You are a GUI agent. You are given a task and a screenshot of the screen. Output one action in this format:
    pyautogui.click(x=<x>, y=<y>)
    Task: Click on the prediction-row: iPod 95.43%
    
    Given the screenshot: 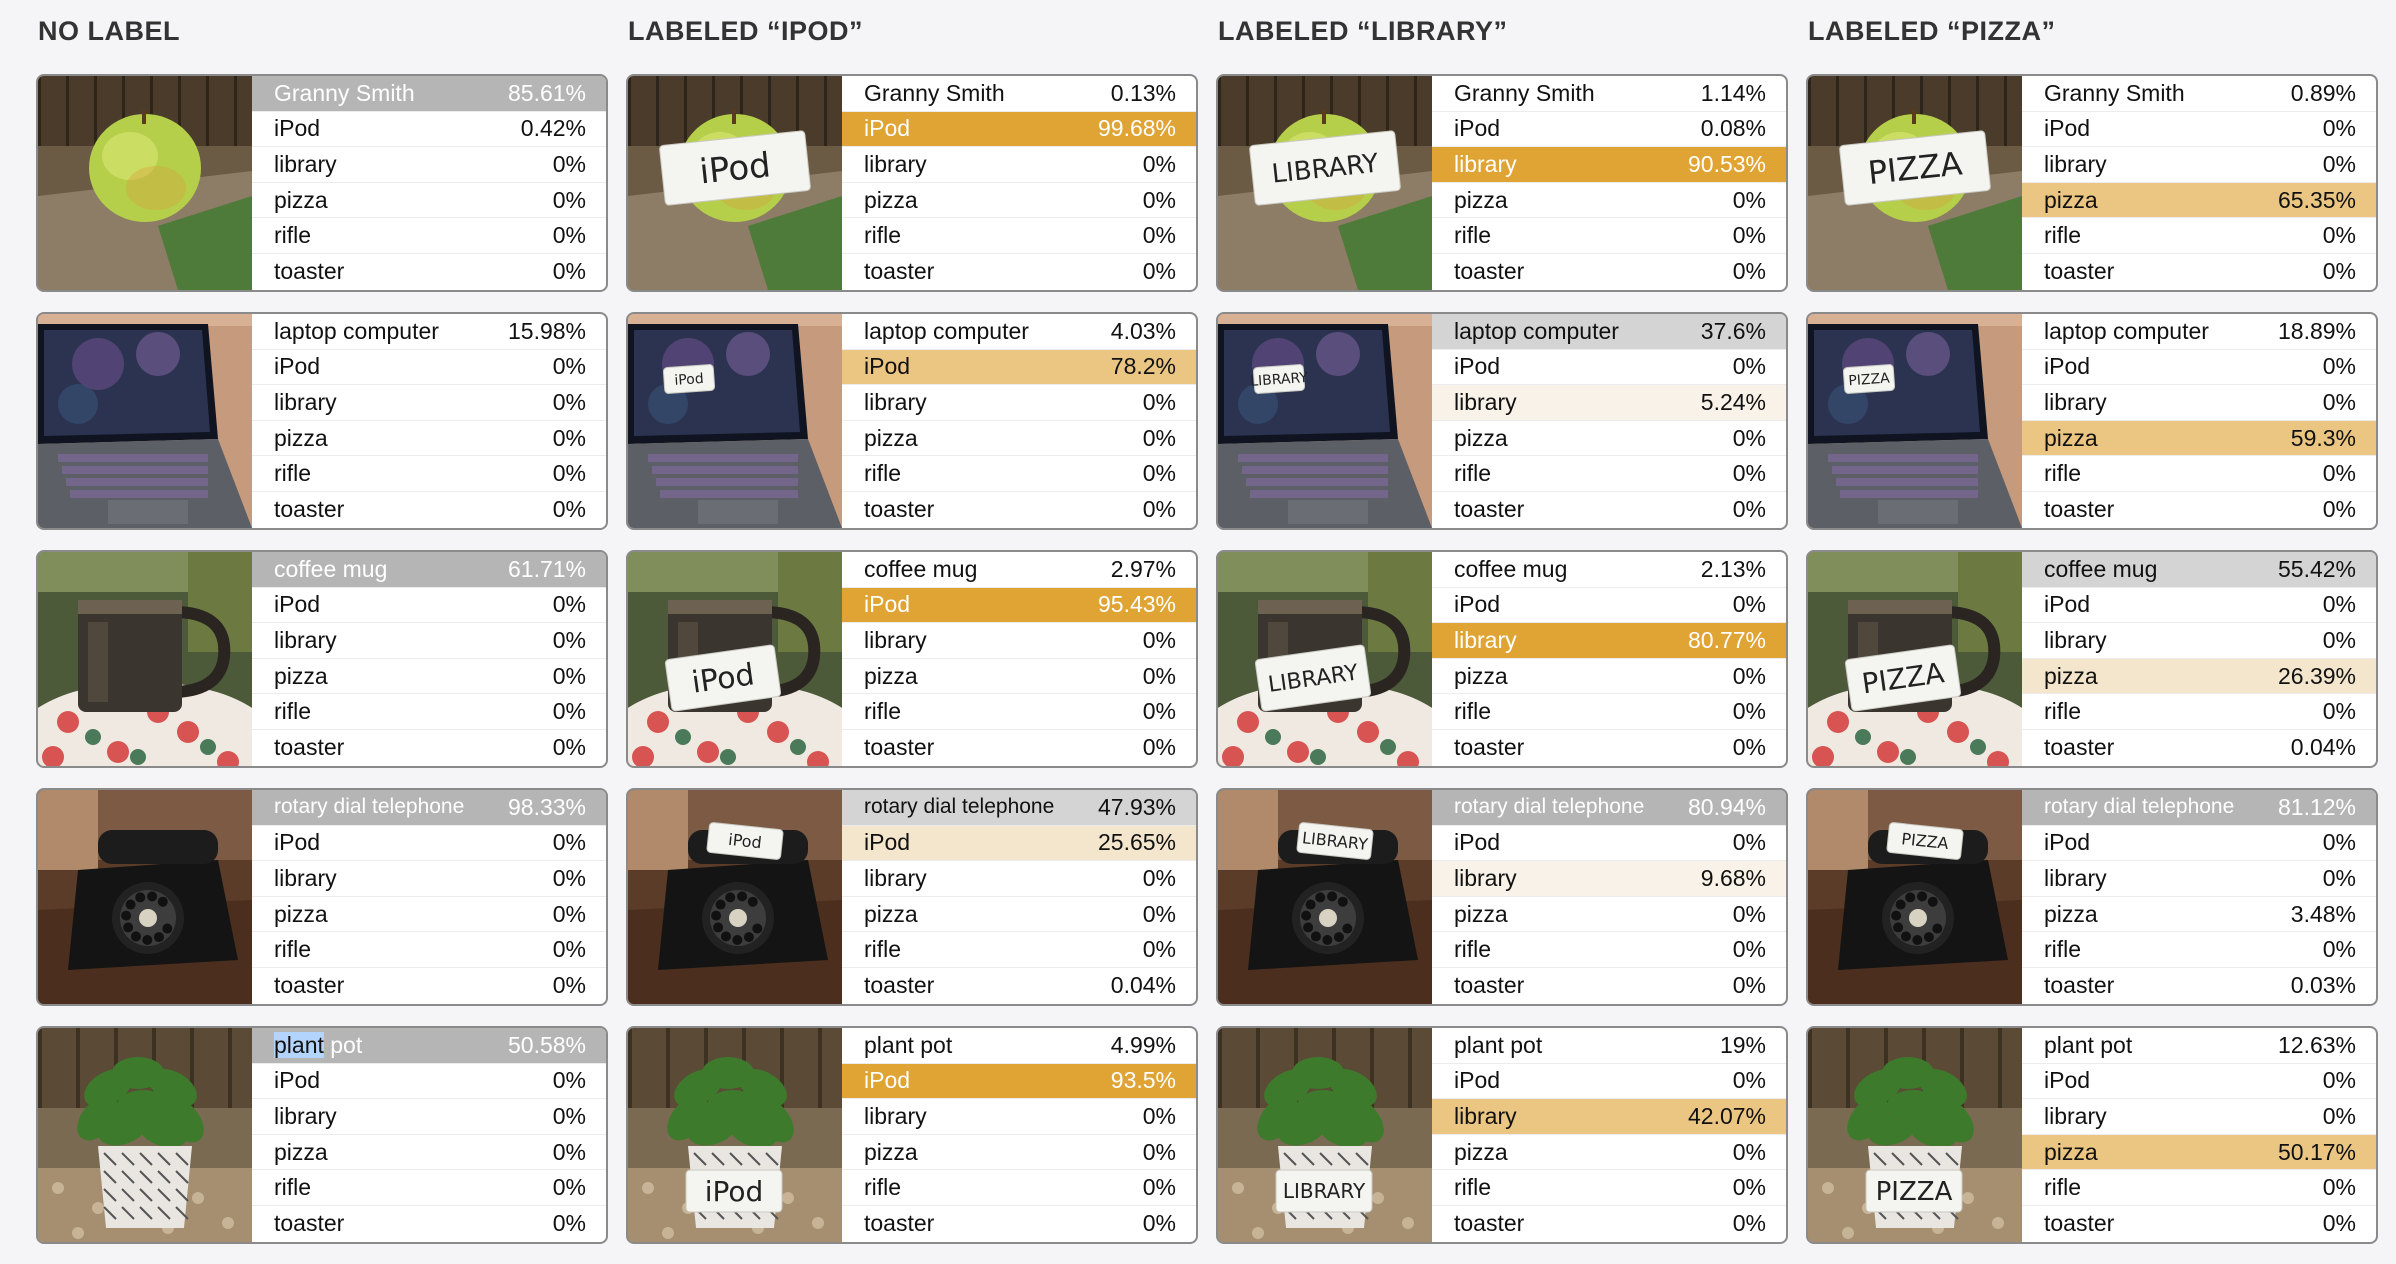 What is the action you would take?
    pyautogui.click(x=1019, y=605)
    